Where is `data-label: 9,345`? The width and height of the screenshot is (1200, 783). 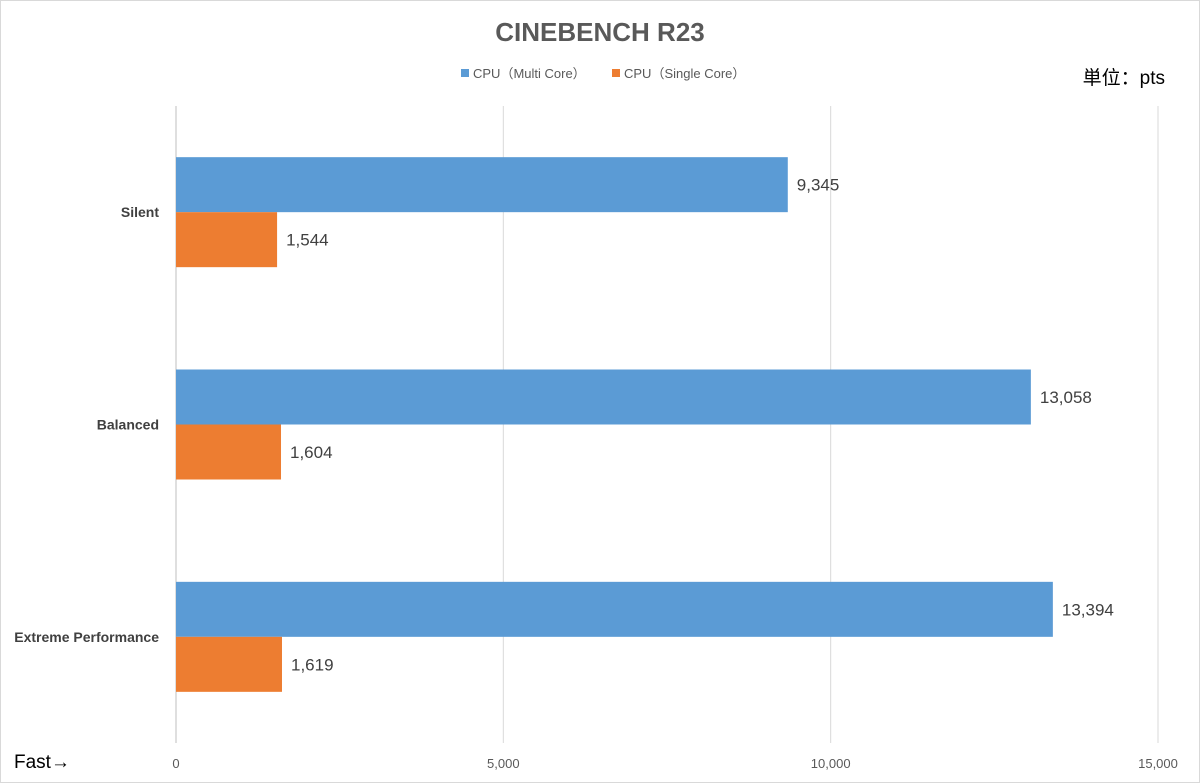 data-label: 9,345 is located at coordinates (818, 185).